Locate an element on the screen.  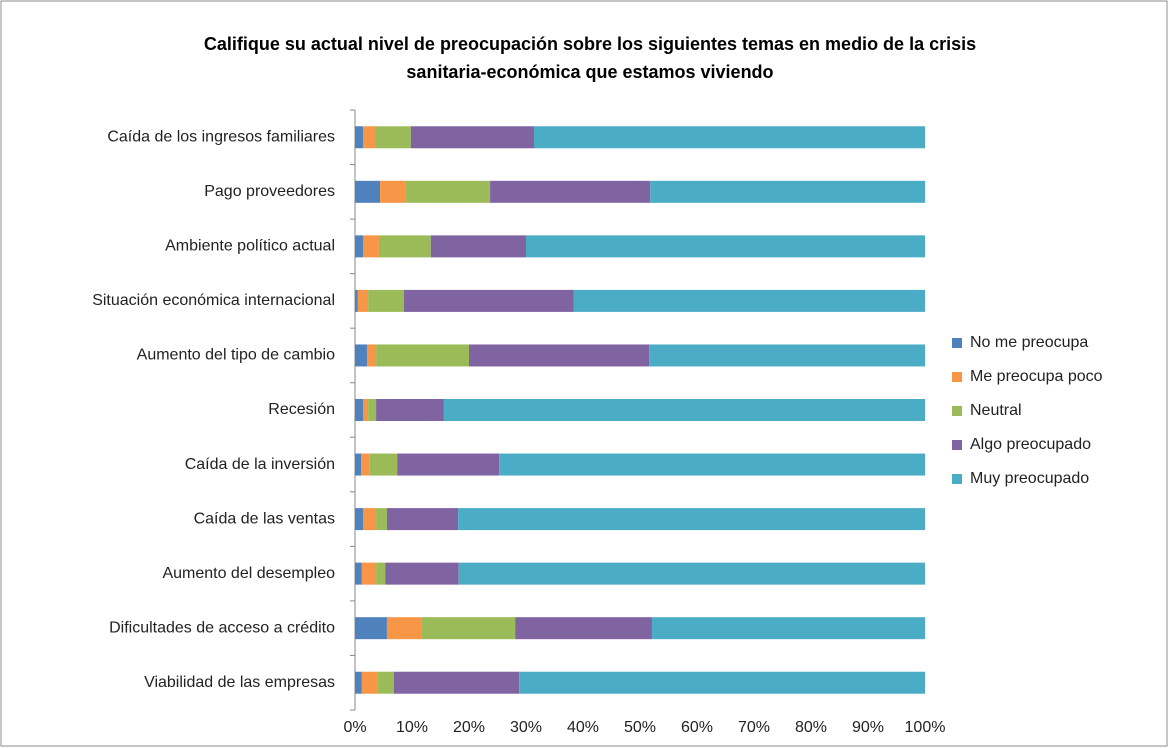
y-tick-label: Ambiente político actual is located at coordinates (250, 246).